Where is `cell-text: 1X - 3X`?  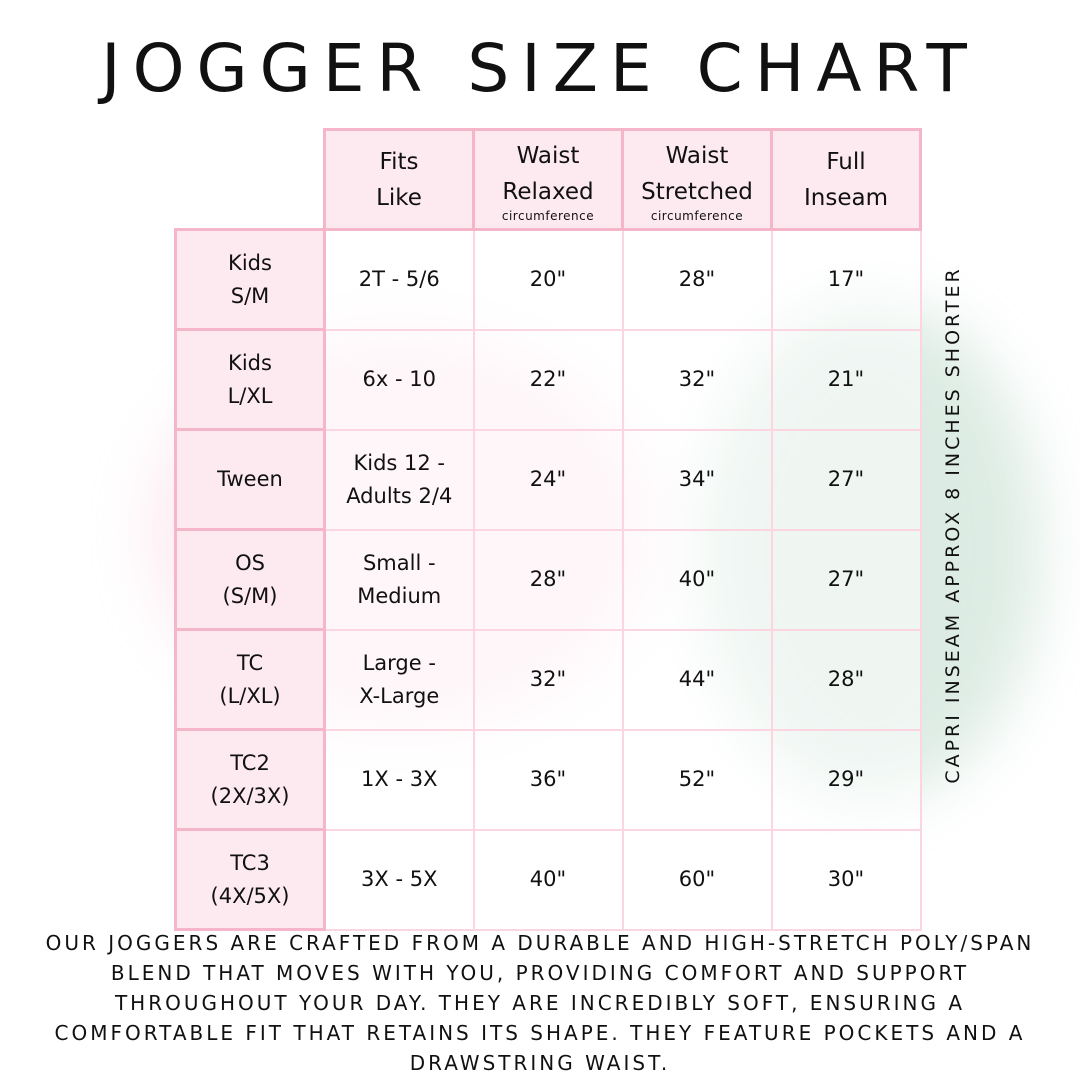 cell-text: 1X - 3X is located at coordinates (399, 779).